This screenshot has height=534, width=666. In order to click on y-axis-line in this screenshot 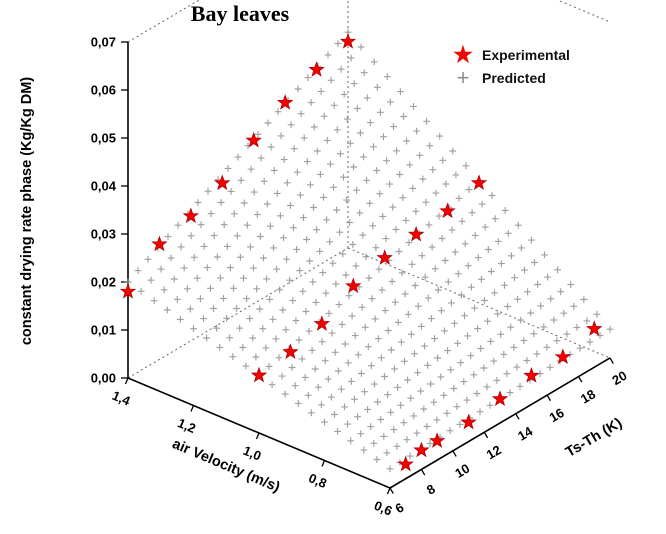, I will do `click(500, 423)`.